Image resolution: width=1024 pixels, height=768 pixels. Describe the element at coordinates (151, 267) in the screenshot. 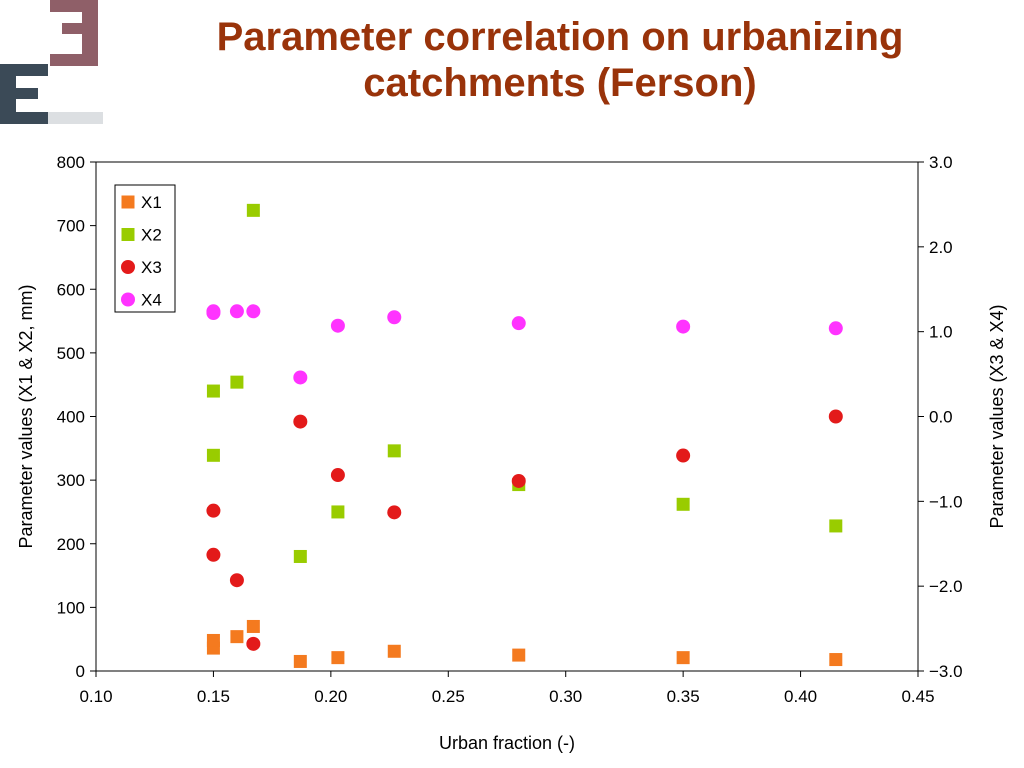

I see `legend-label-x3: X3` at that location.